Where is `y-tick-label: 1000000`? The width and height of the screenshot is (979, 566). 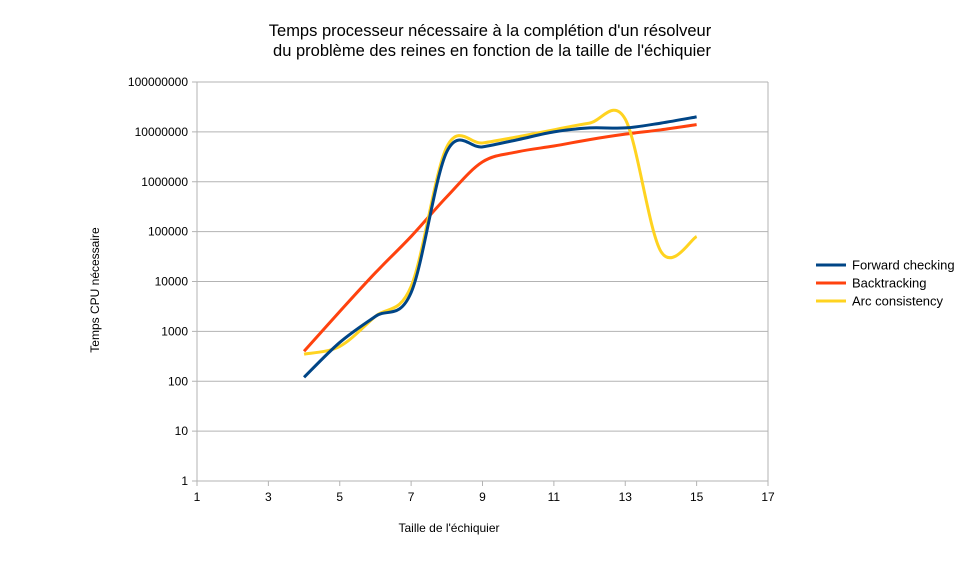
y-tick-label: 1000000 is located at coordinates (164, 182).